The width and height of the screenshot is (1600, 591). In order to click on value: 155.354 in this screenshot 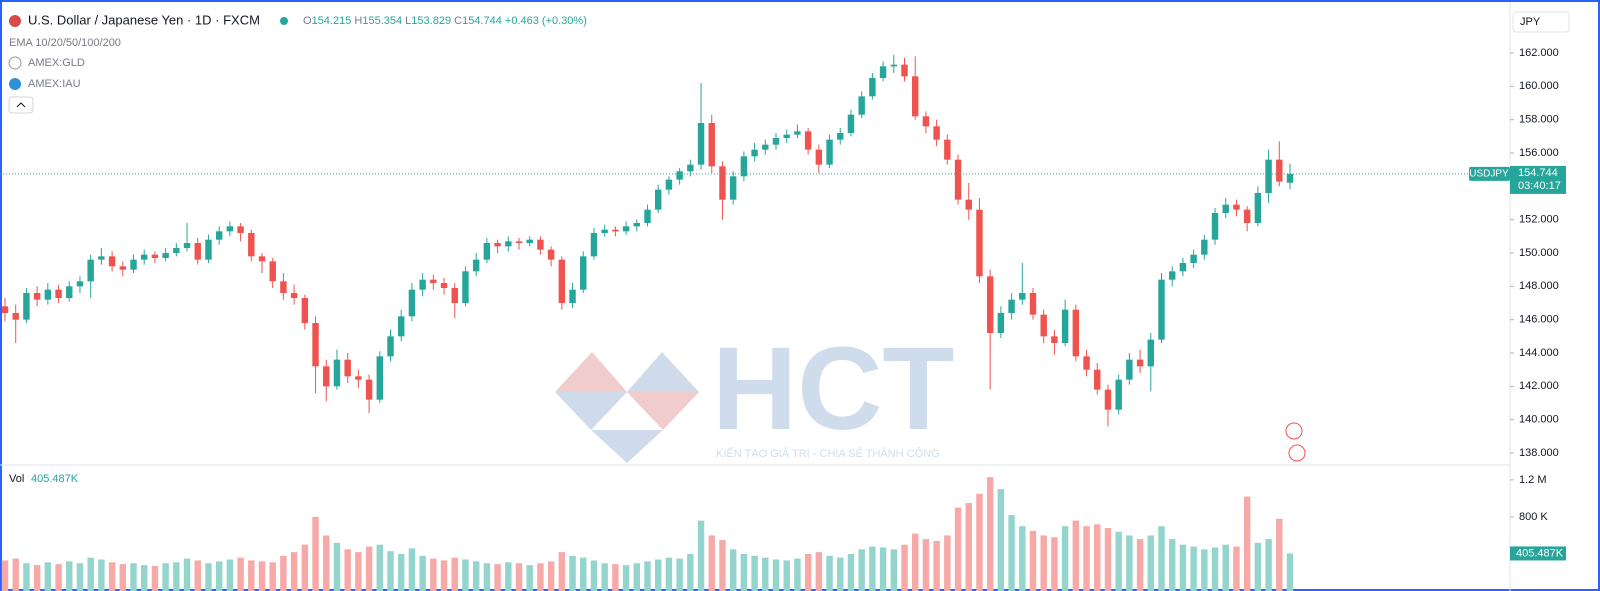, I will do `click(382, 21)`.